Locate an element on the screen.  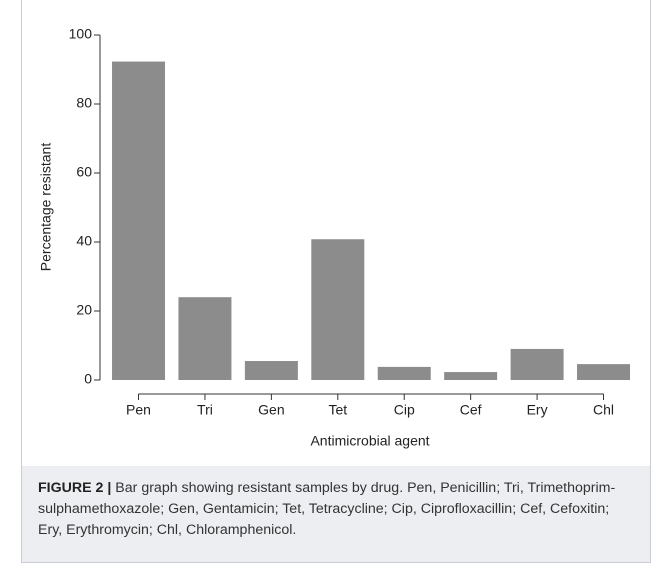
y-tick-label: 80 is located at coordinates (84, 103).